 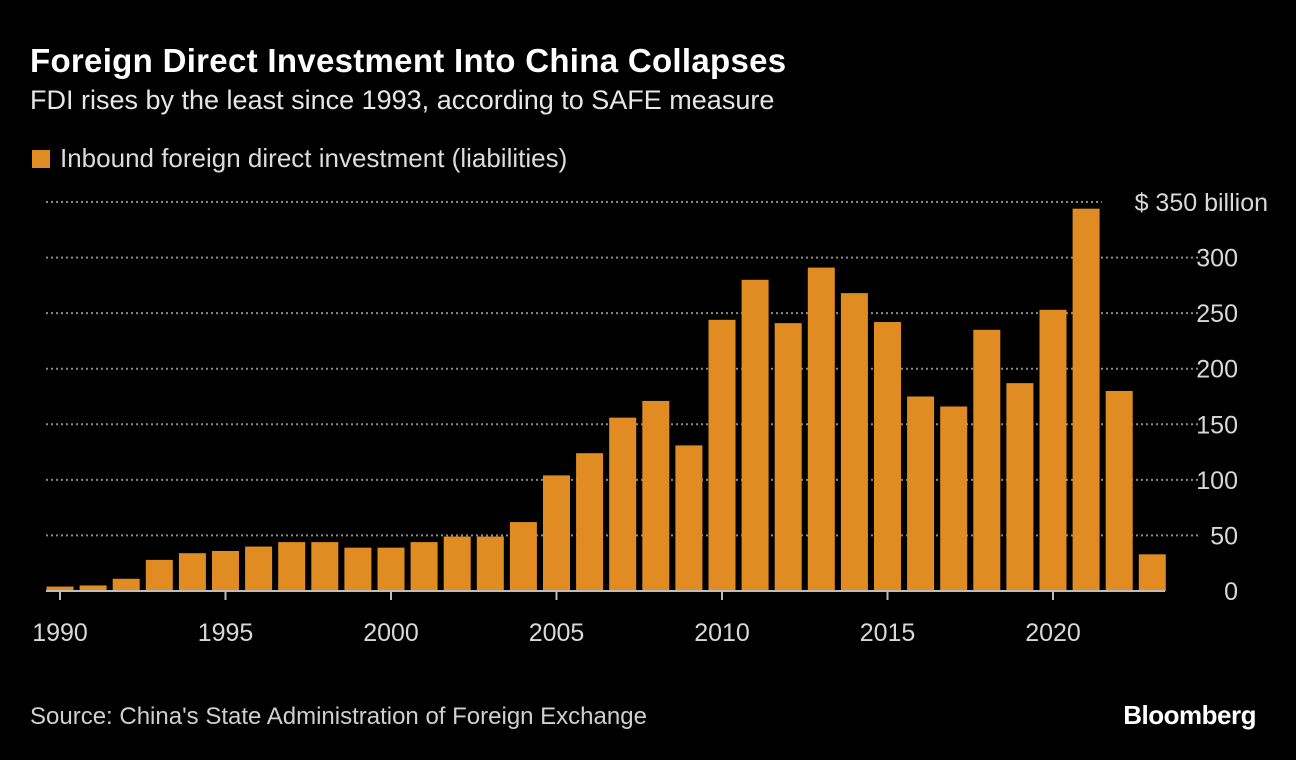 What do you see at coordinates (656, 495) in the screenshot?
I see `bar-2008` at bounding box center [656, 495].